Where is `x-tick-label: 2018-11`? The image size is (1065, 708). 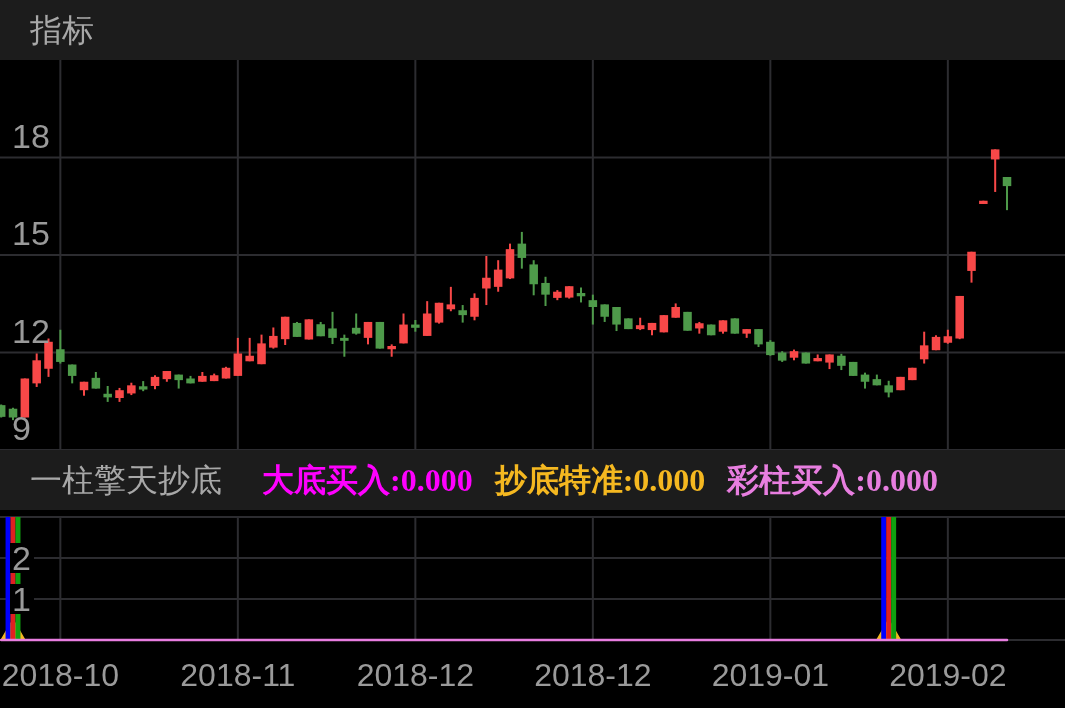
x-tick-label: 2018-11 is located at coordinates (238, 675).